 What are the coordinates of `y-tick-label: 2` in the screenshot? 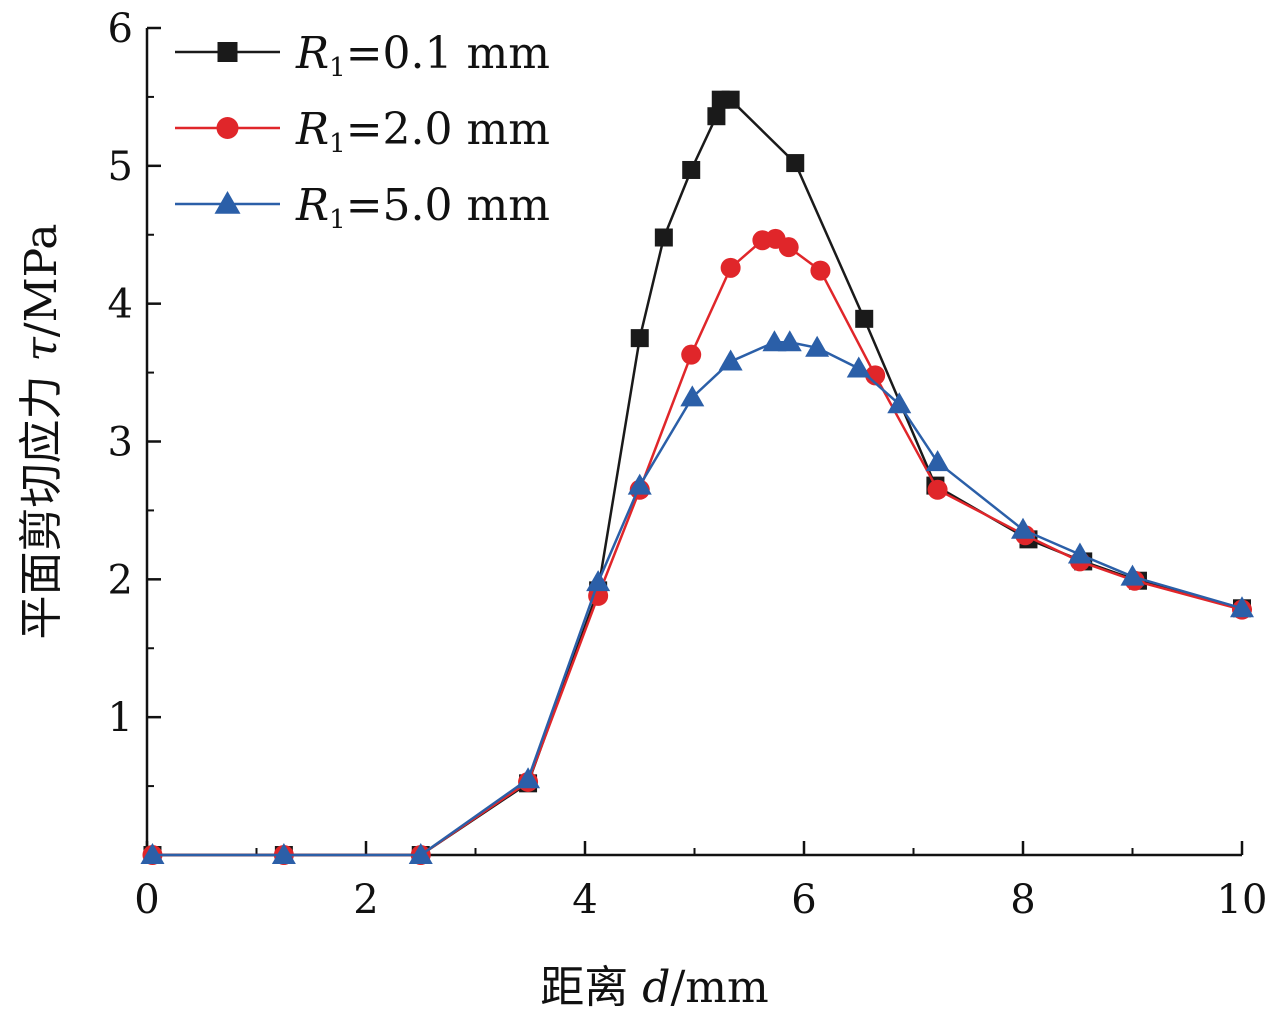 It's located at (120, 580).